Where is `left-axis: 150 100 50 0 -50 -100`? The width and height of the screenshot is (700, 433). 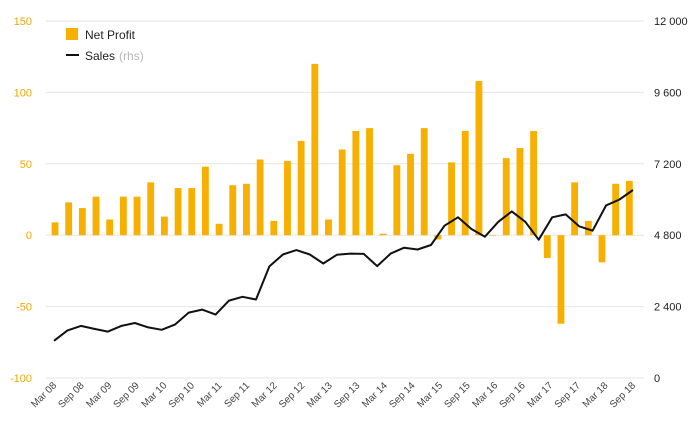
left-axis: 150 100 50 0 -50 -100 is located at coordinates (21, 200).